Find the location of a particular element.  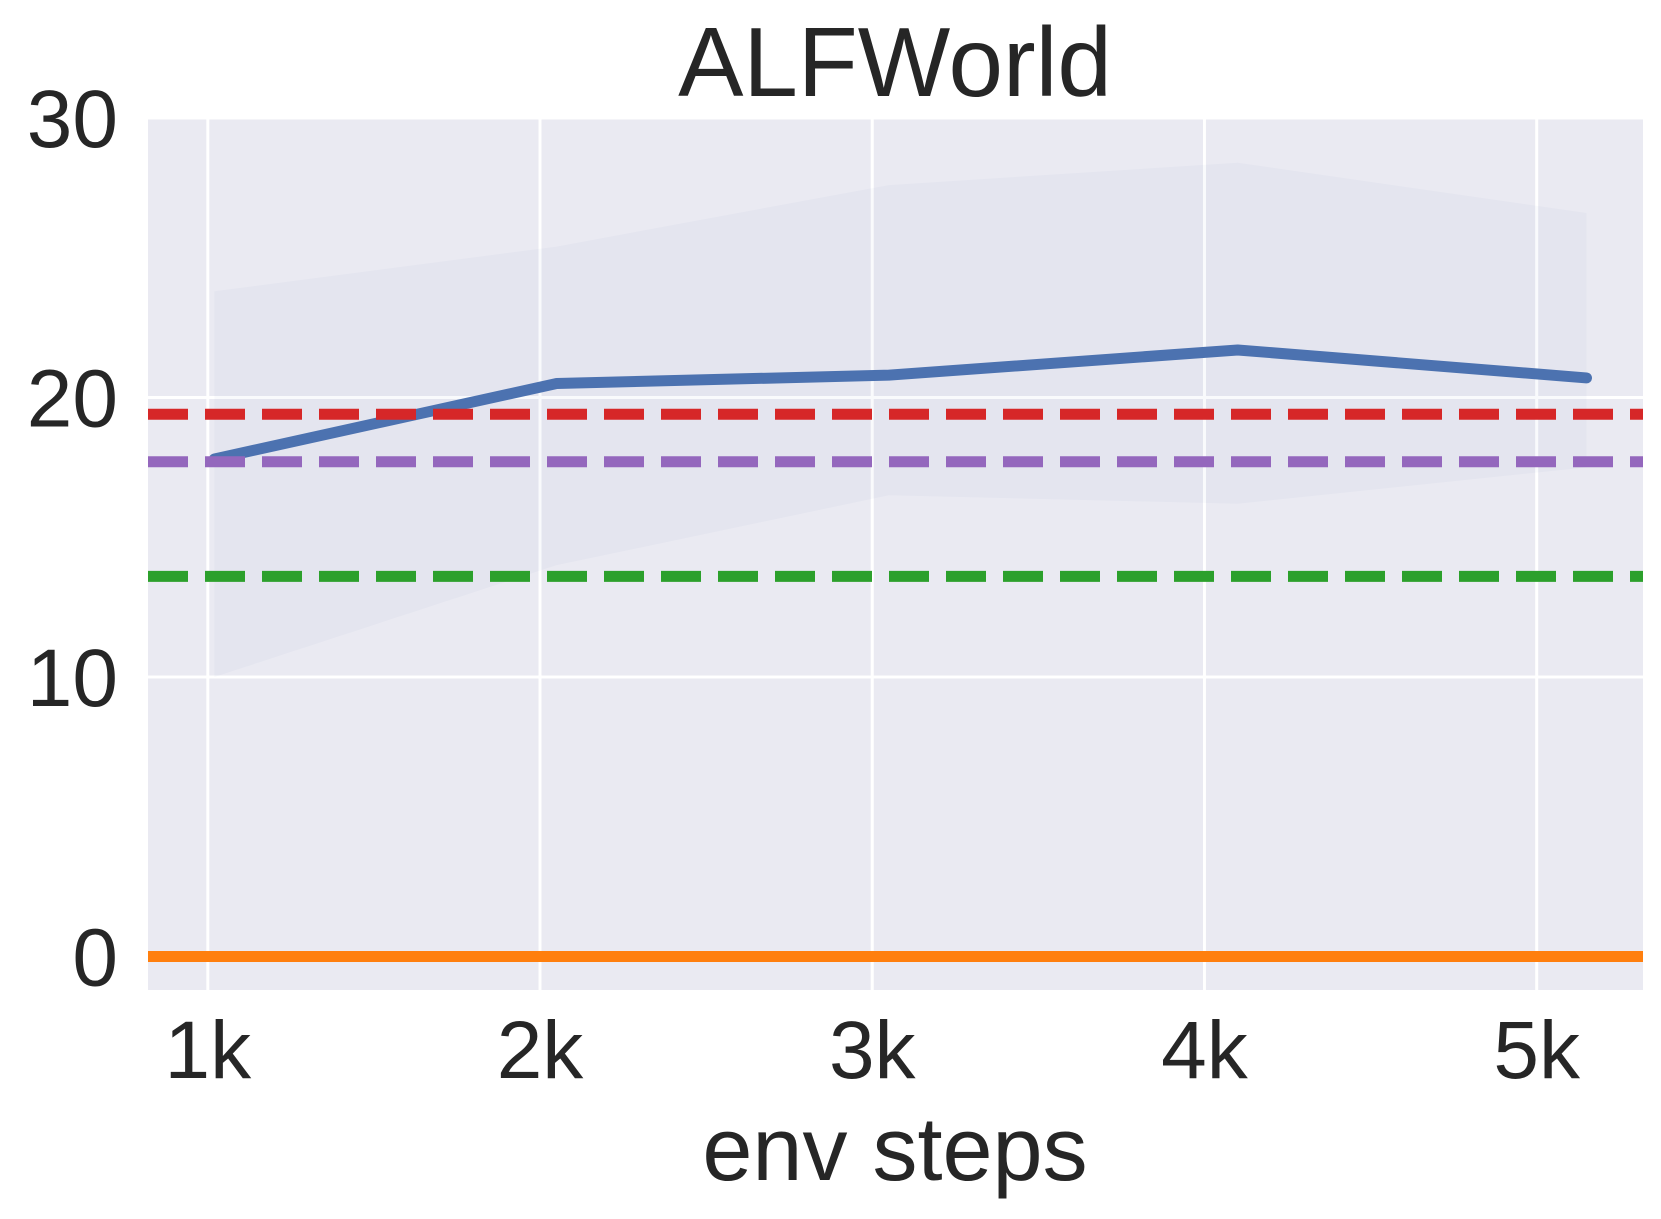

y-tick-label: 10 is located at coordinates (72, 678).